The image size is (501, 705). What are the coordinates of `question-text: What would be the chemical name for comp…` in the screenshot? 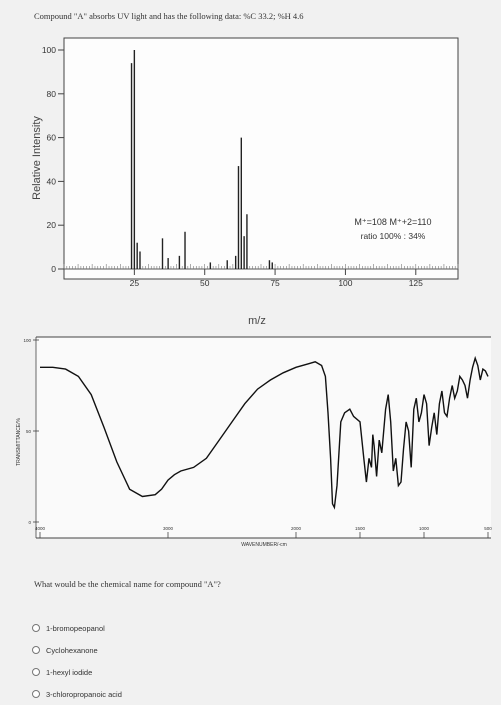 It's located at (127, 584).